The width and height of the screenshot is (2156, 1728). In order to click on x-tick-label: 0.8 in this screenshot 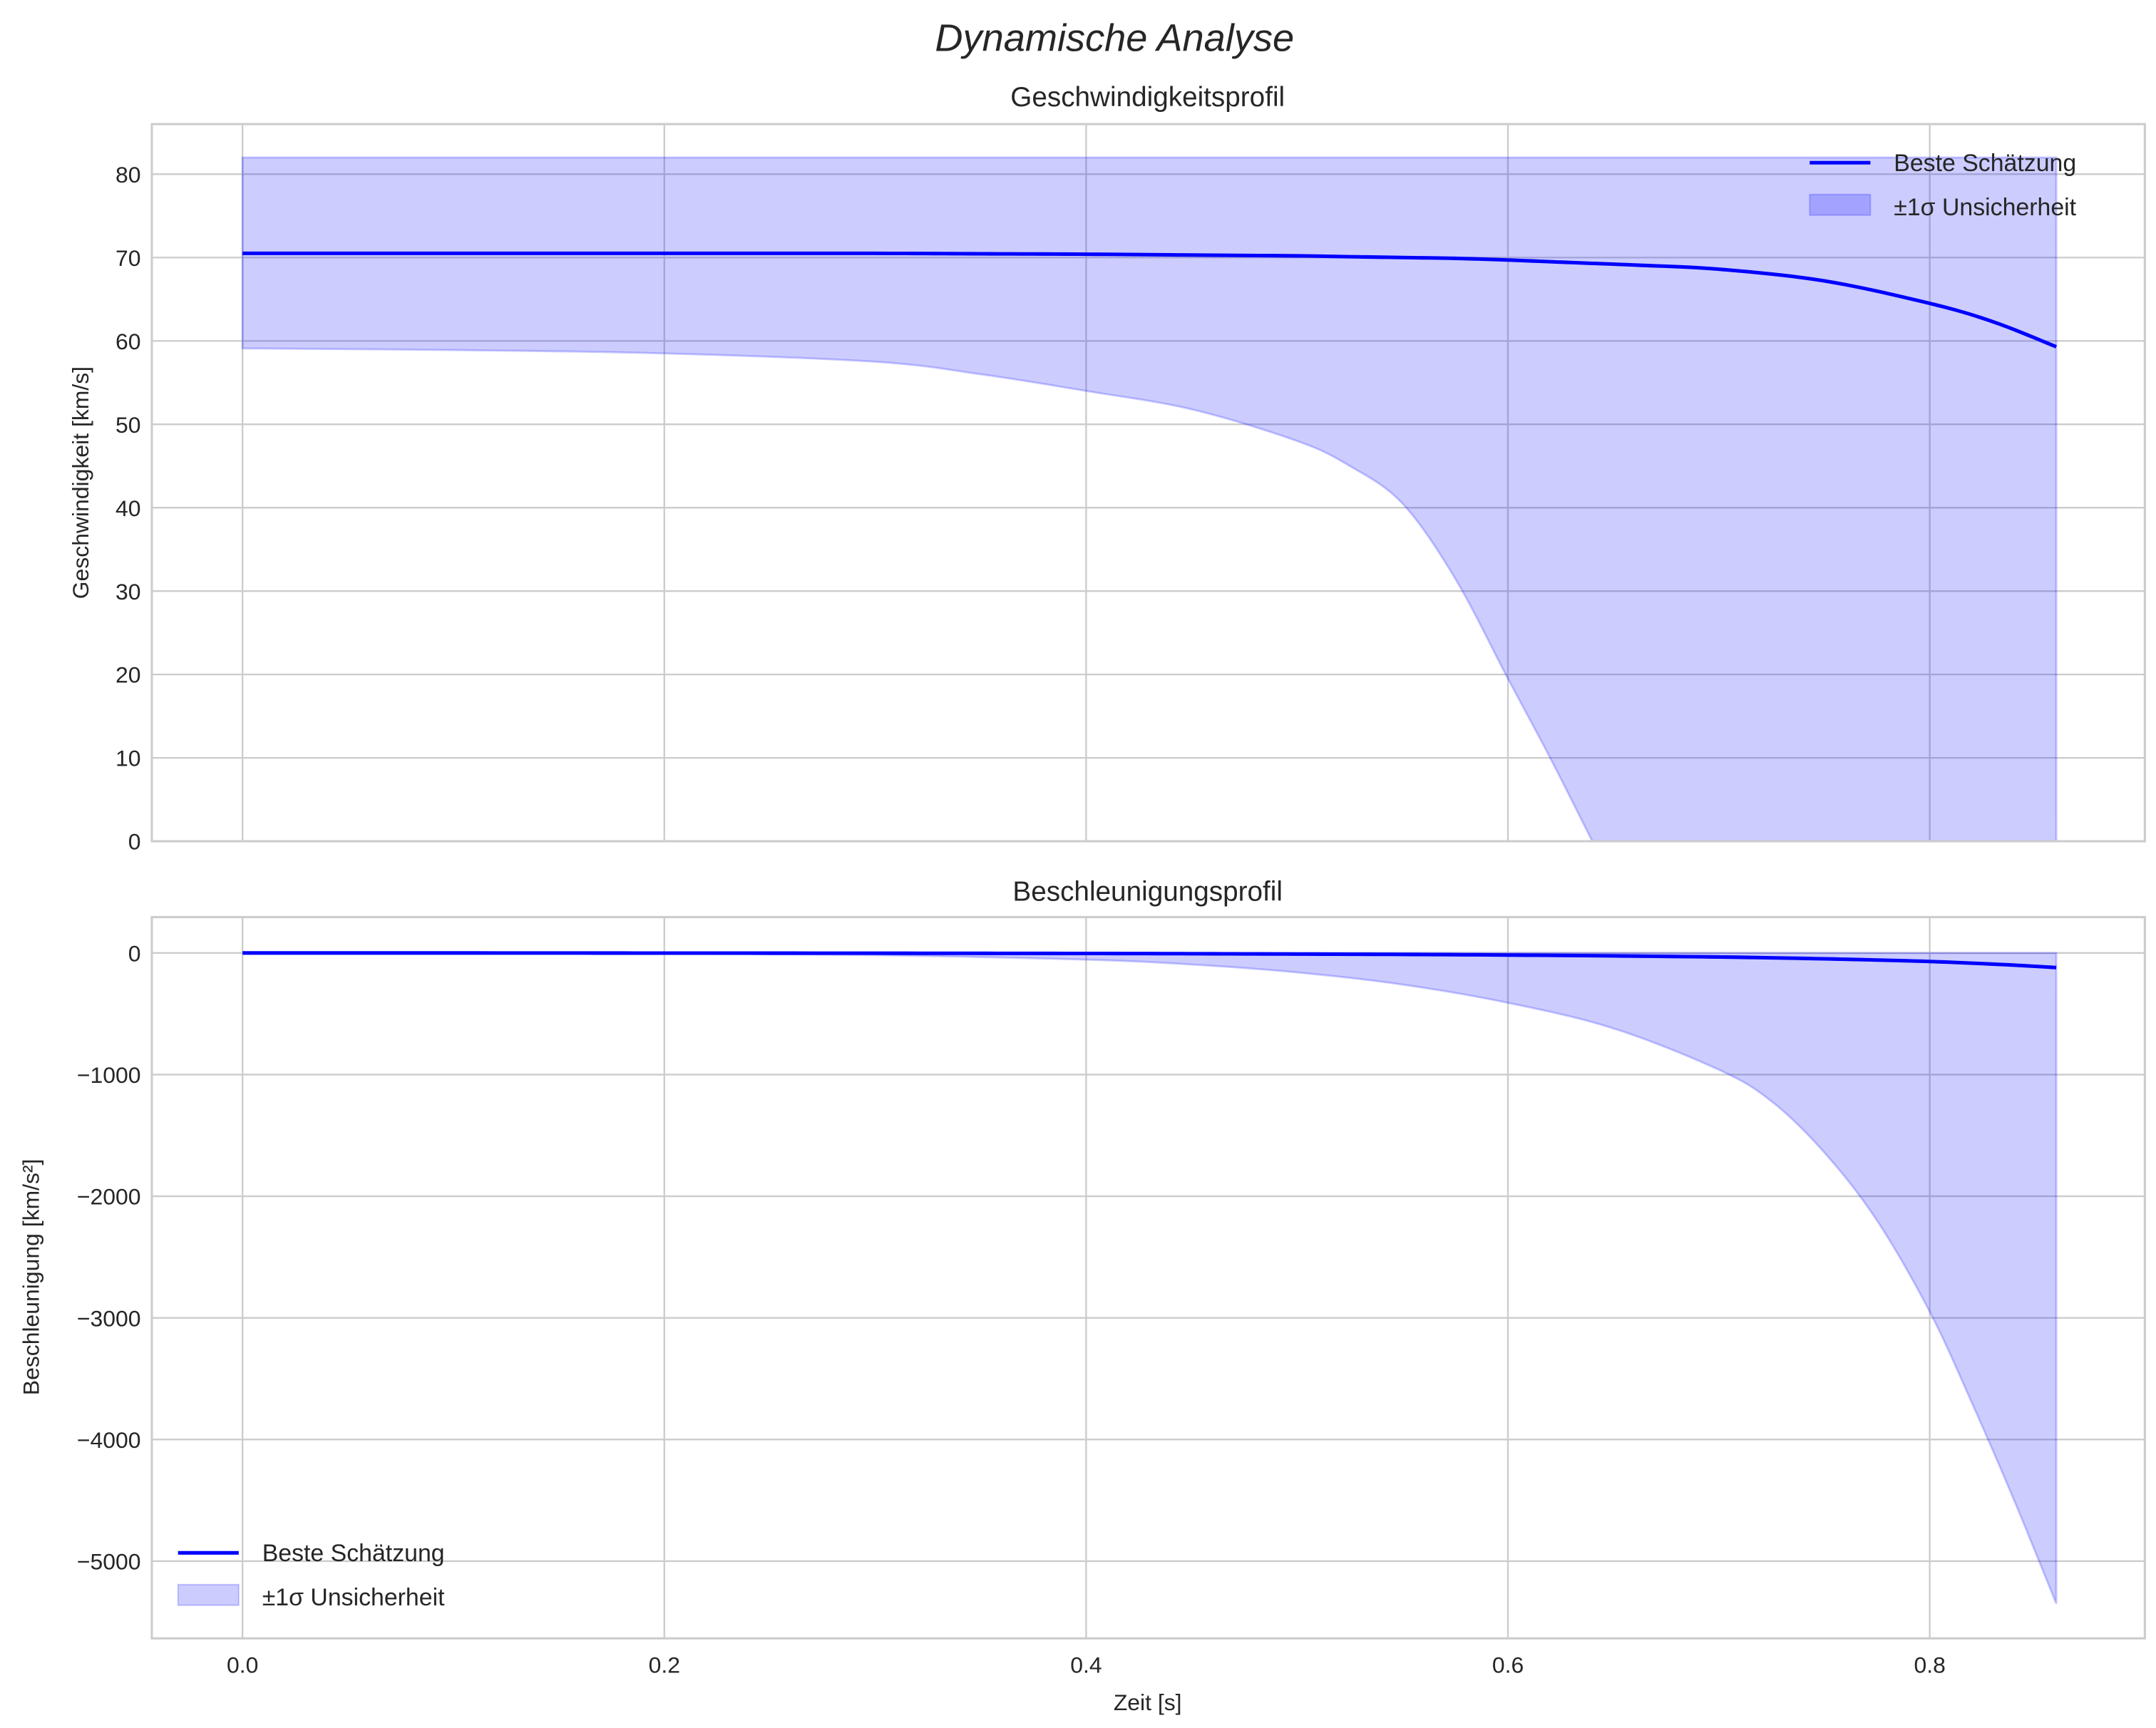, I will do `click(1929, 1665)`.